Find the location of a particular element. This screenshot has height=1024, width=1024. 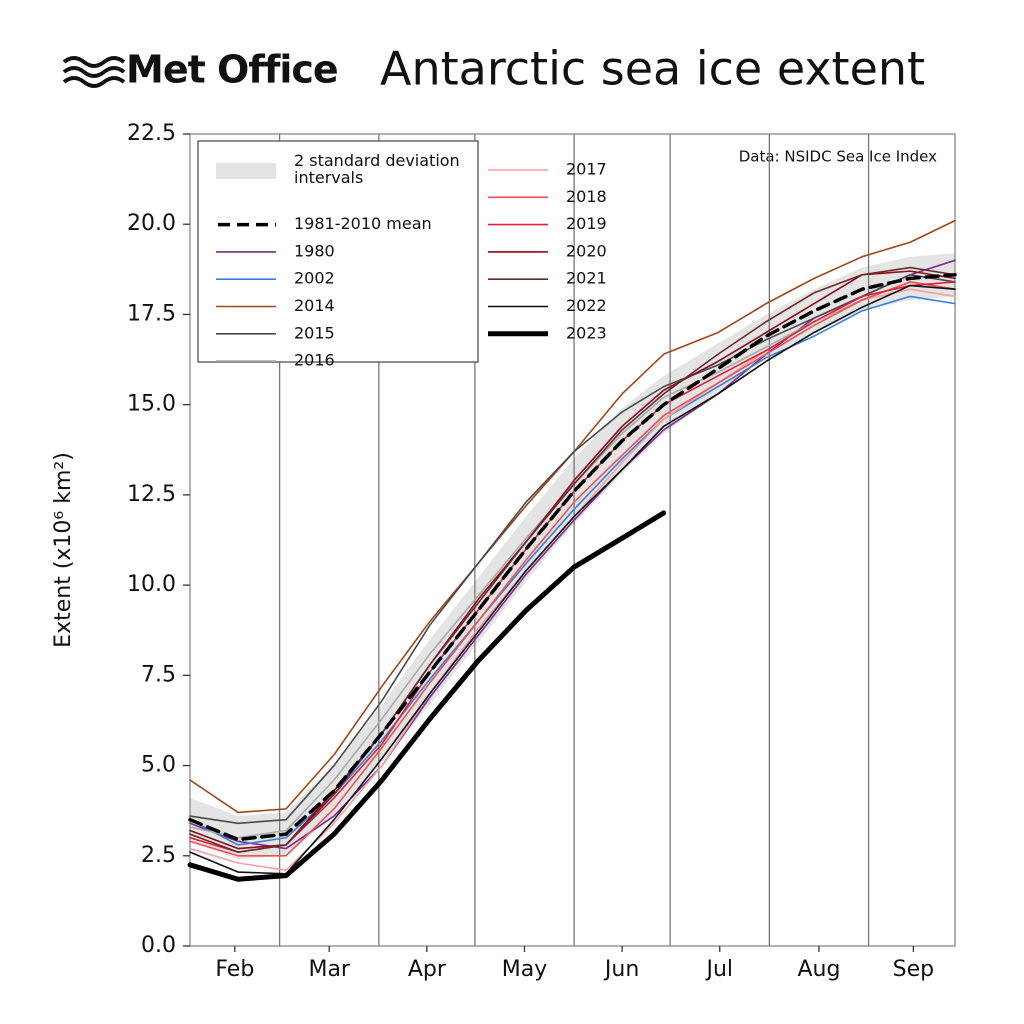

x-tick-label: Sep is located at coordinates (913, 969).